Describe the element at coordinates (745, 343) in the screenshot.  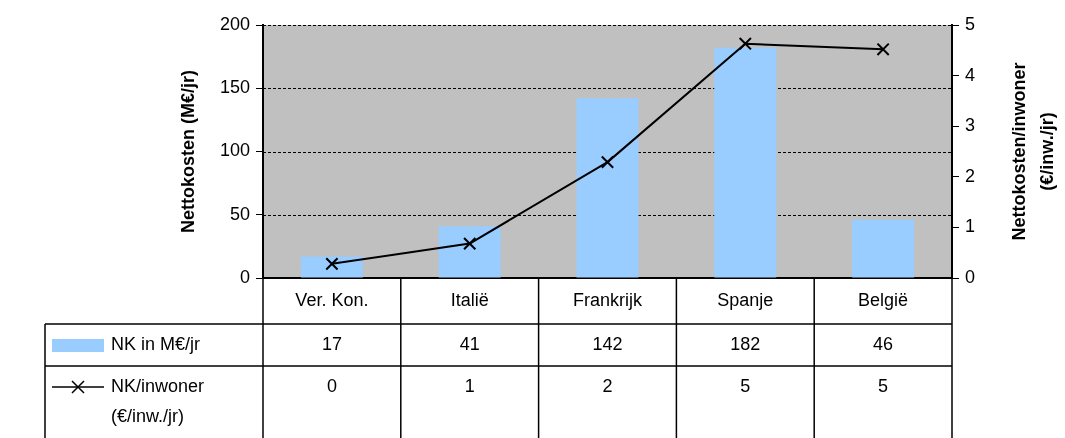
I see `data-label: 182` at that location.